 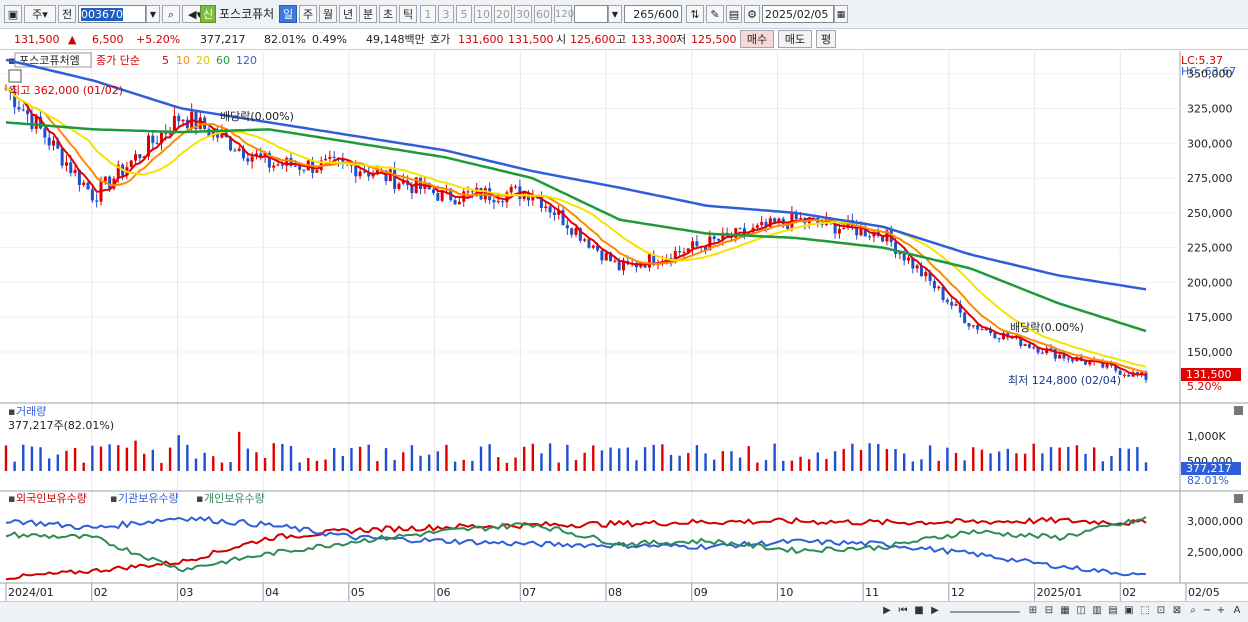 What do you see at coordinates (1237, 610) in the screenshot?
I see `text-size-icon: A` at bounding box center [1237, 610].